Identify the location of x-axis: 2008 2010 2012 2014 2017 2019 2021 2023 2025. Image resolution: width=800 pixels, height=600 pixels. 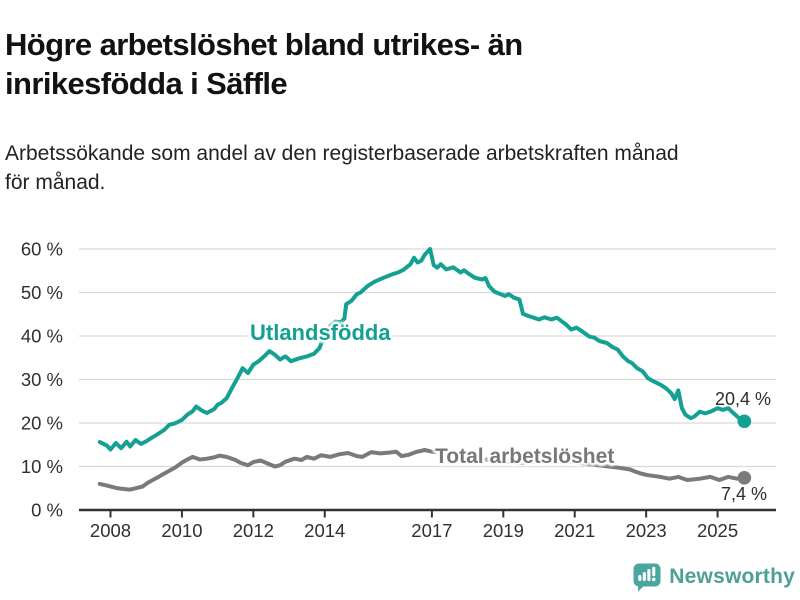
(427, 524).